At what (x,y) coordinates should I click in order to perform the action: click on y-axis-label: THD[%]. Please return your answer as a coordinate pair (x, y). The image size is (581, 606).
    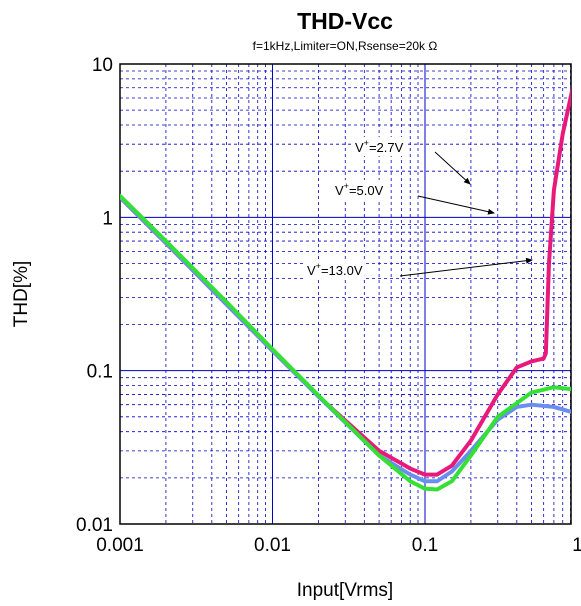
    Looking at the image, I should click on (21, 294).